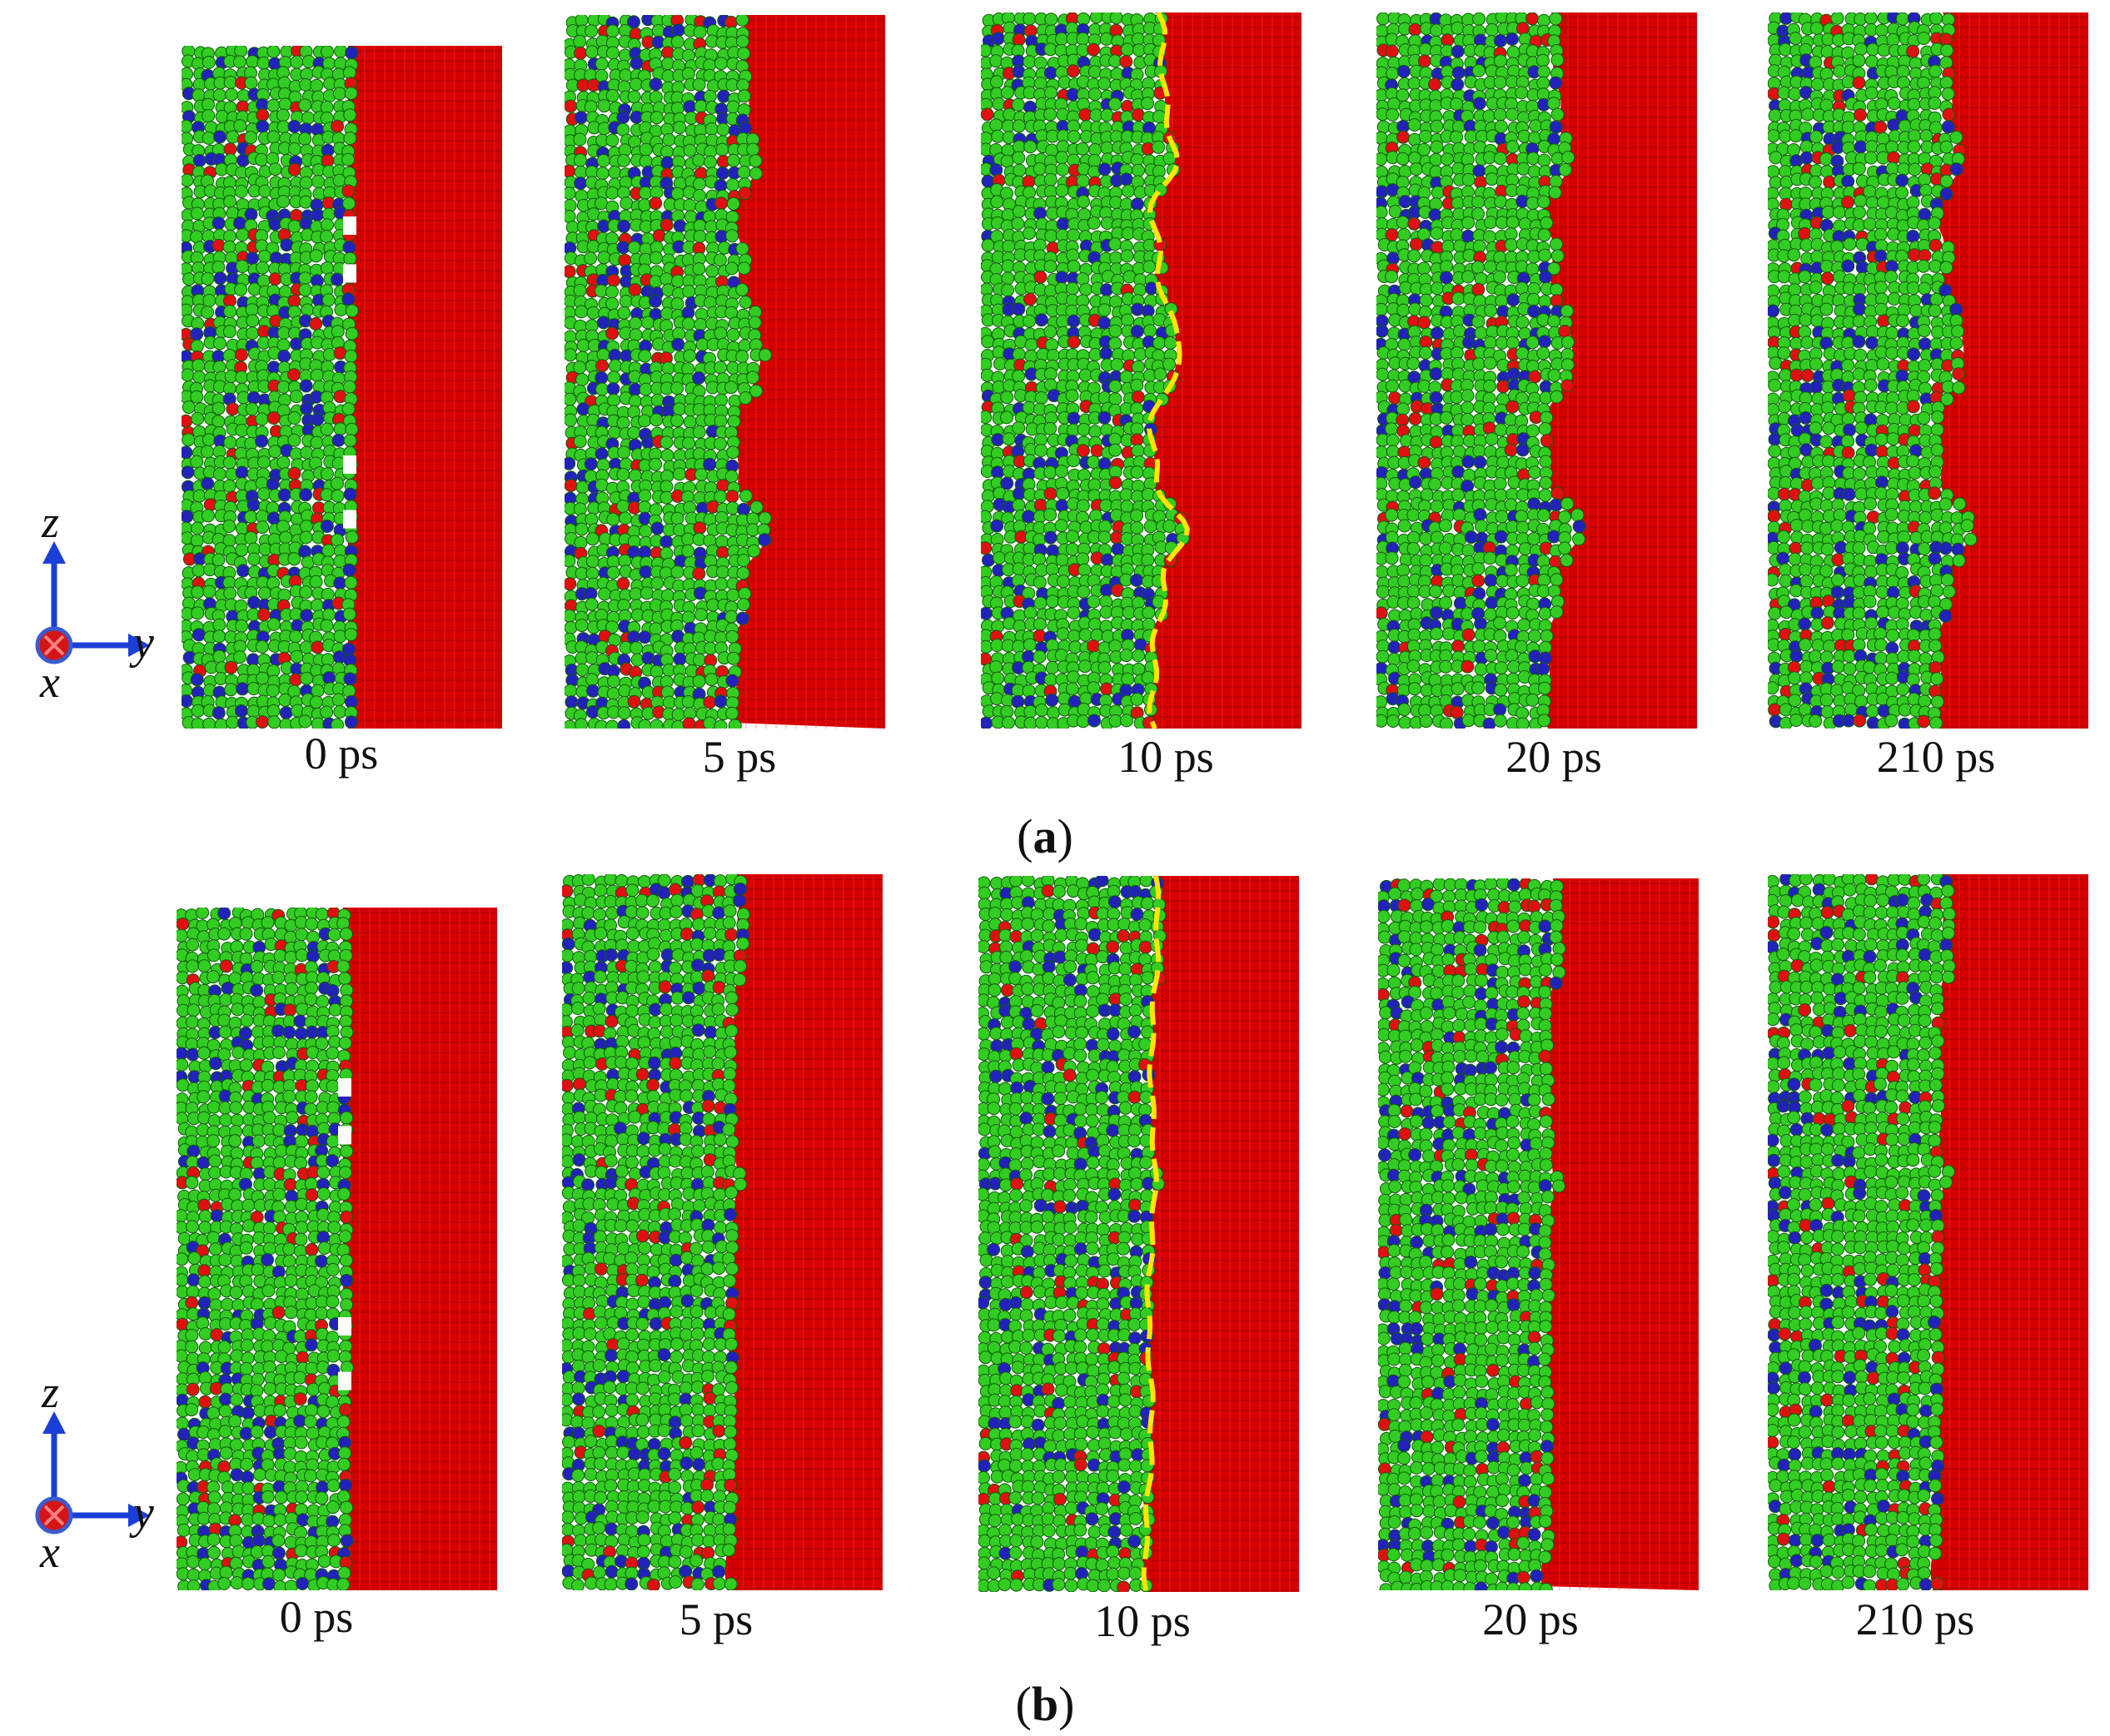  What do you see at coordinates (341, 753) in the screenshot?
I see `time-label-a-0: 0 ps` at bounding box center [341, 753].